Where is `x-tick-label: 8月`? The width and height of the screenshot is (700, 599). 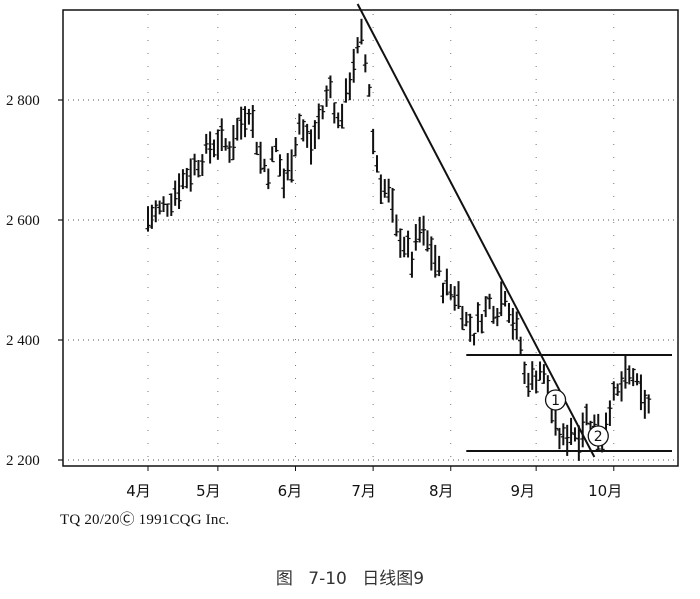
x-tick-label: 8月 is located at coordinates (441, 491).